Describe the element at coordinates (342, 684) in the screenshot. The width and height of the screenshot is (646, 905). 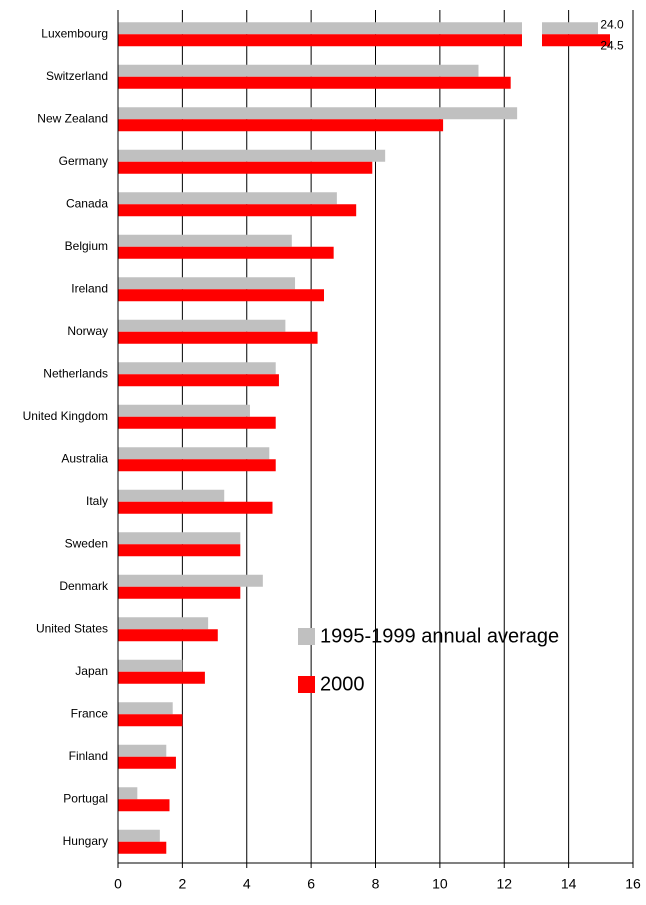
I see `legend-label: 2000` at that location.